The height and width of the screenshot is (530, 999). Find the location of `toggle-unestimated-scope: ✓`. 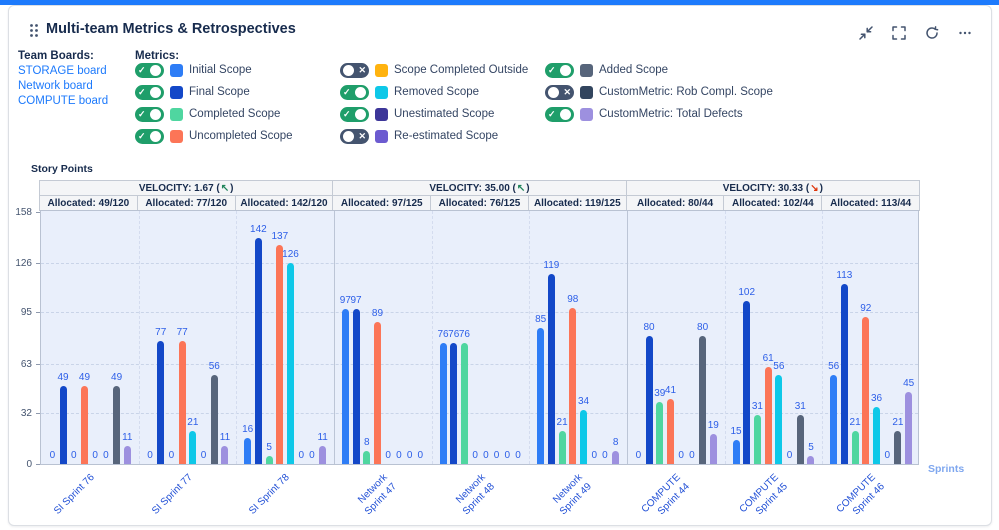

toggle-unestimated-scope: ✓ is located at coordinates (354, 114).